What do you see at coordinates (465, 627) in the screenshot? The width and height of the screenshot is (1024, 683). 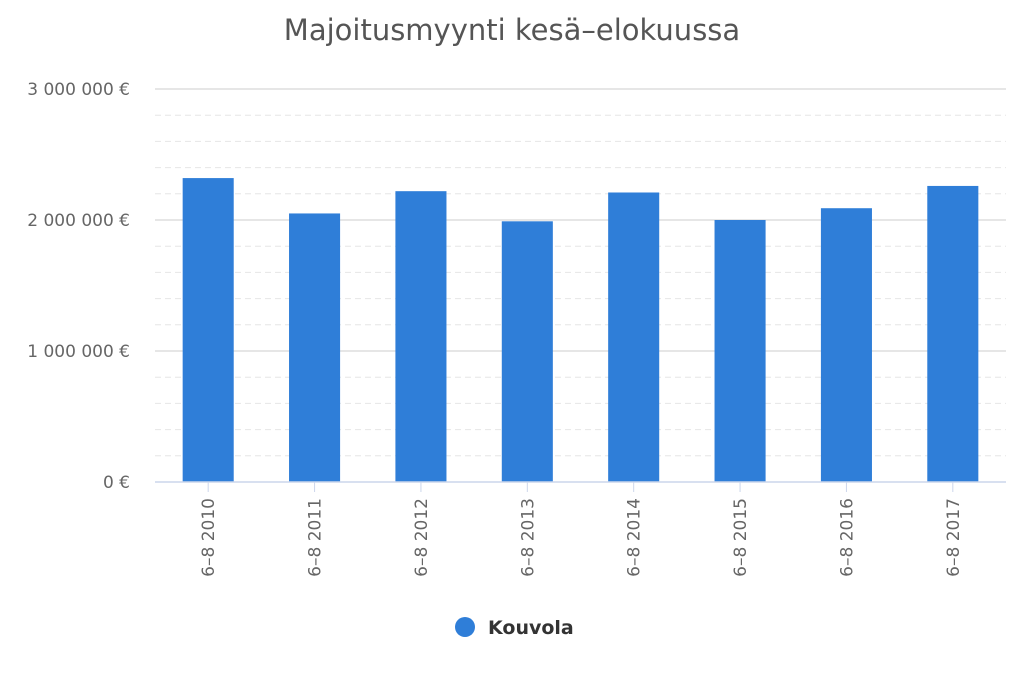 I see `legend-marker-icon` at bounding box center [465, 627].